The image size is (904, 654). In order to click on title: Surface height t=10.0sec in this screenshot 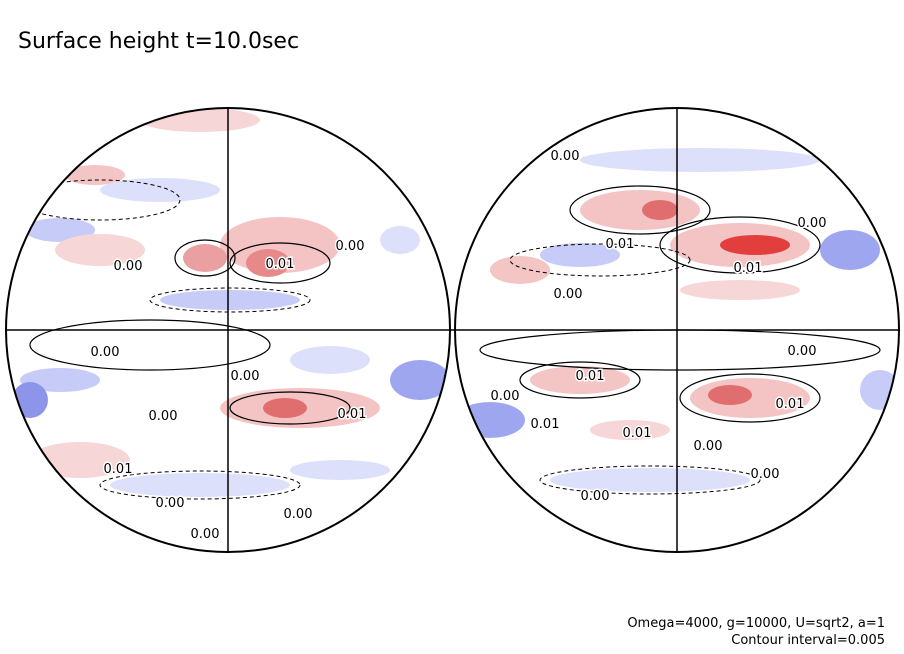, I will do `click(158, 41)`.